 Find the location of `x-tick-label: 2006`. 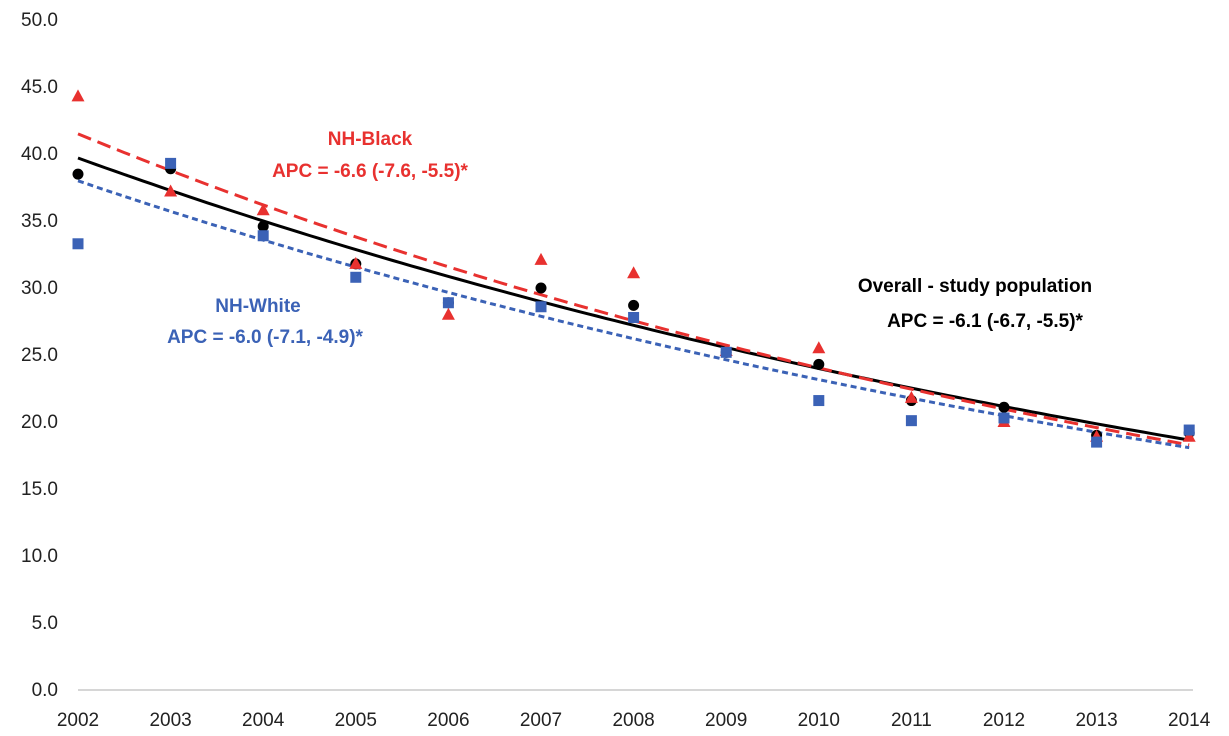

x-tick-label: 2006 is located at coordinates (448, 720).